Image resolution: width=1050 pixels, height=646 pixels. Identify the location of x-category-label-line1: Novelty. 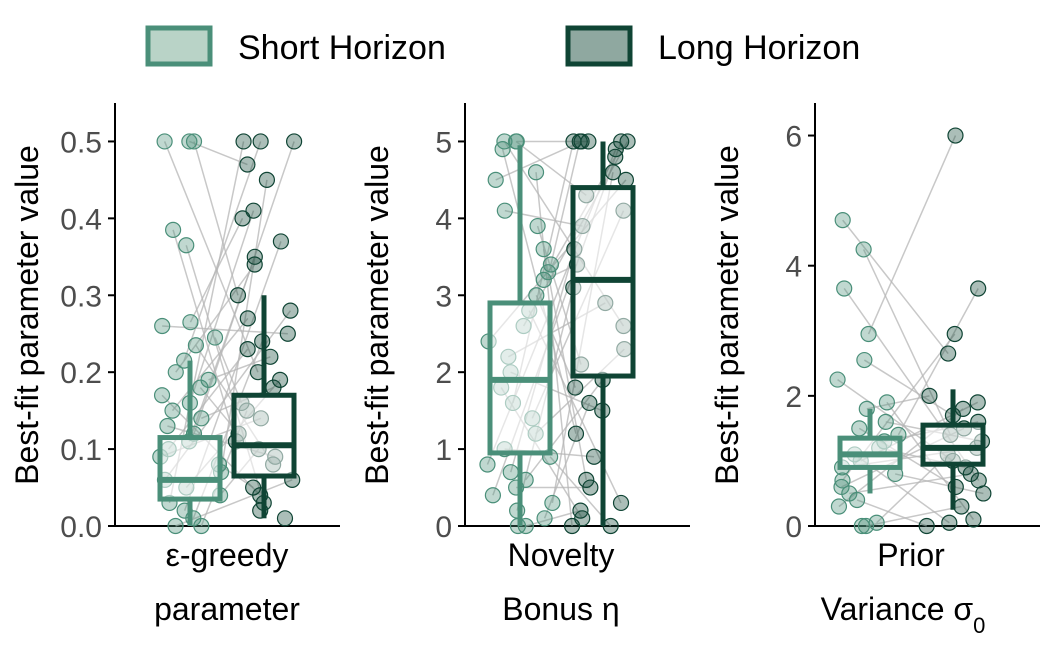
(561, 555).